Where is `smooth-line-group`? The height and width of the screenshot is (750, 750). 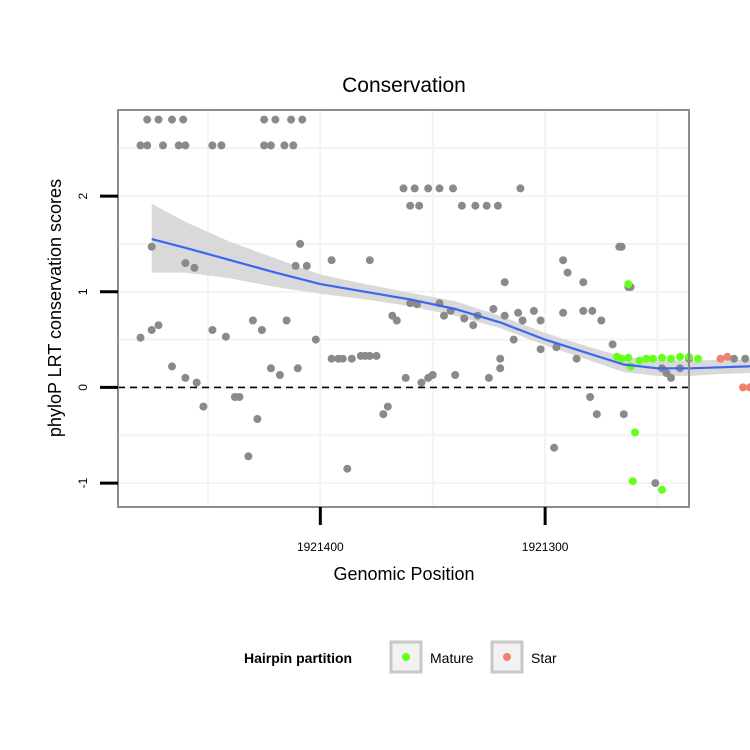
smooth-line-group is located at coordinates (450, 304).